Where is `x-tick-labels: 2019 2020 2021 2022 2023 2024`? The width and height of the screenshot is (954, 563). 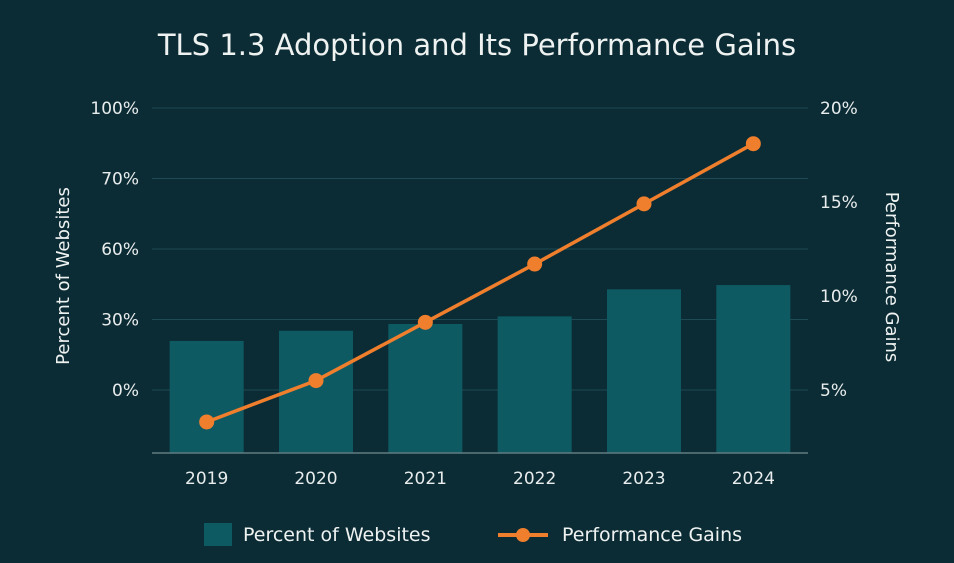
x-tick-labels: 2019 2020 2021 2022 2023 2024 is located at coordinates (480, 479).